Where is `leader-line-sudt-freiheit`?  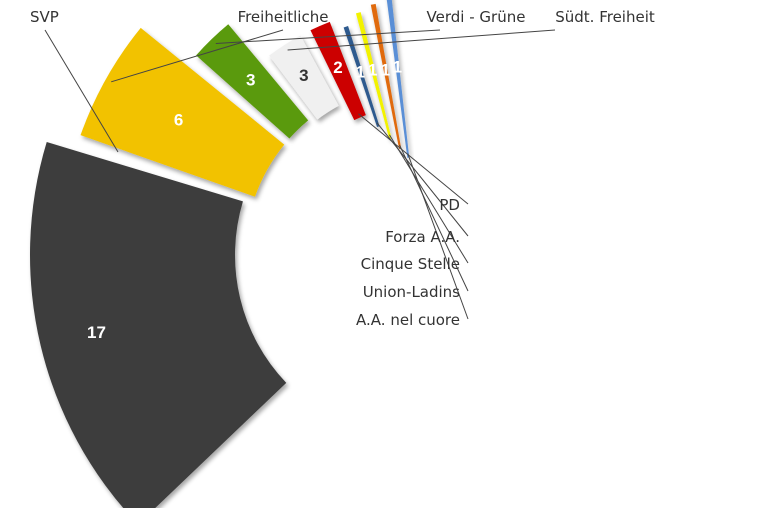
leader-line-sudt-freiheit is located at coordinates (421, 40).